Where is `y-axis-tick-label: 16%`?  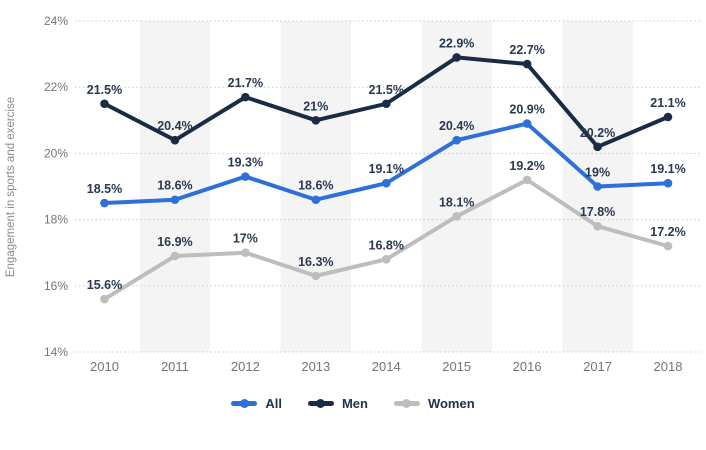
y-axis-tick-label: 16% is located at coordinates (56, 286).